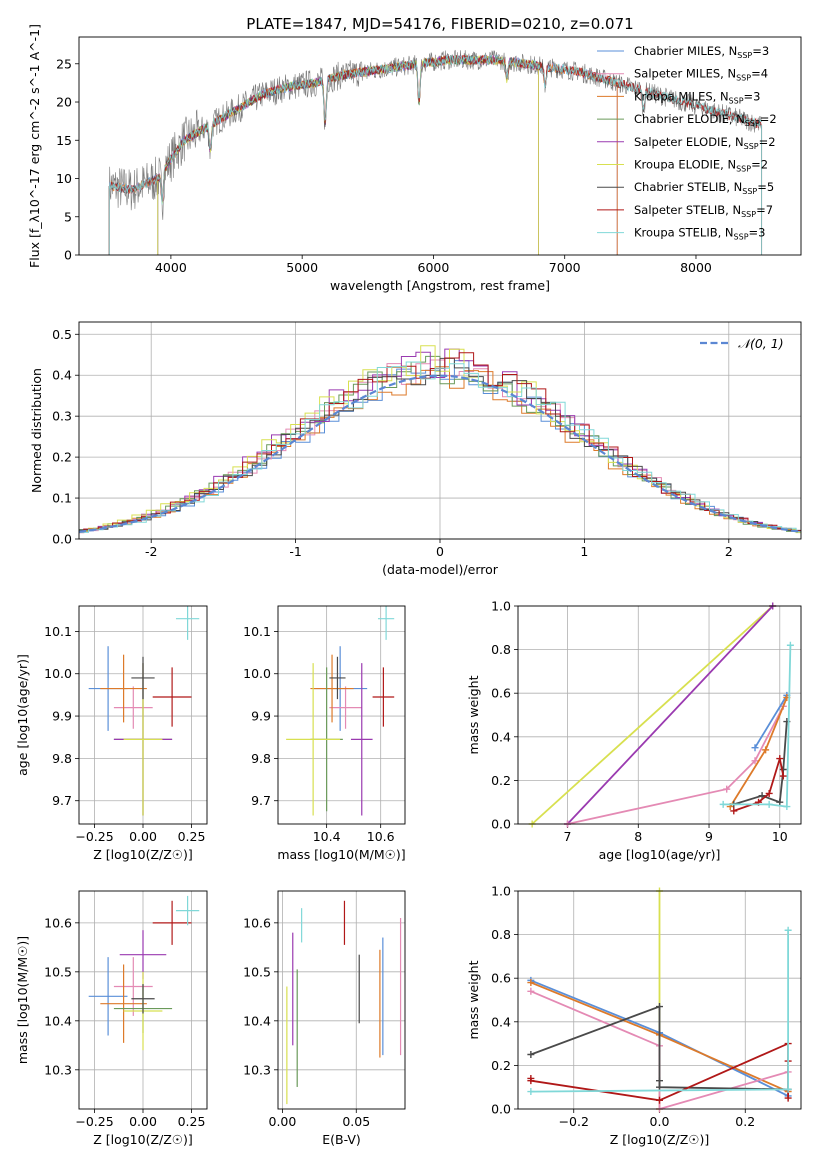 The width and height of the screenshot is (819, 1170). I want to click on y-axis-label: Flux [f_λ10^-17 erg cm^-2 s^-1 A^-1], so click(34, 146).